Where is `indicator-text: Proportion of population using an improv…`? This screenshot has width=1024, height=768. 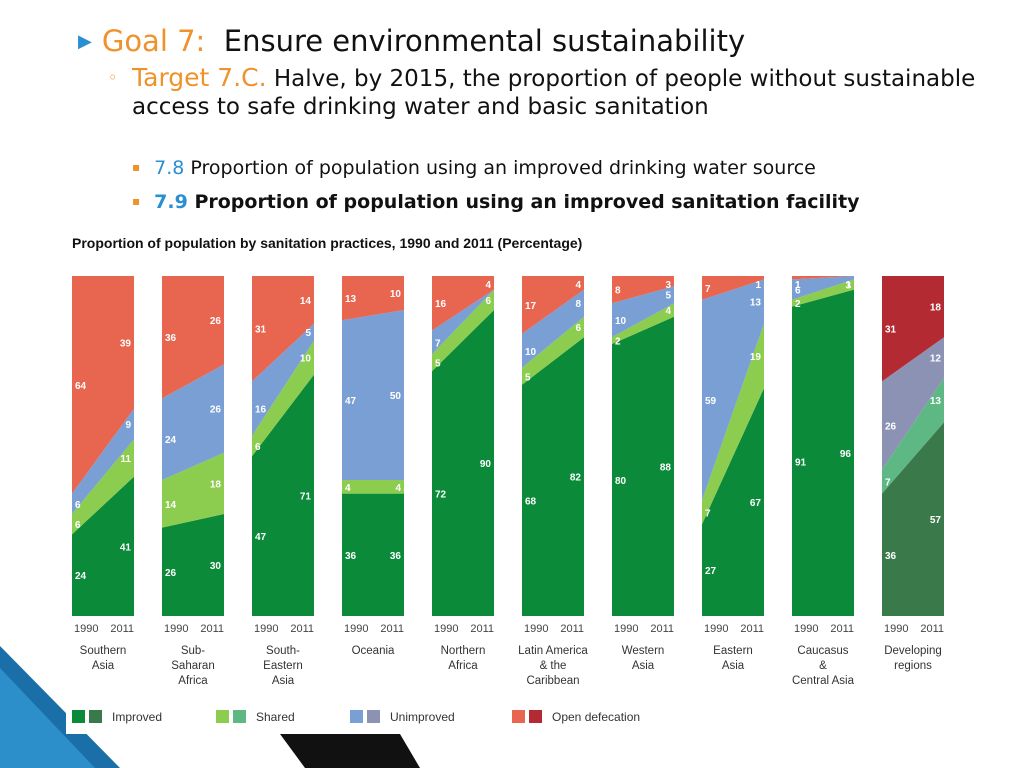
indicator-text: Proportion of population using an improv… is located at coordinates (527, 202).